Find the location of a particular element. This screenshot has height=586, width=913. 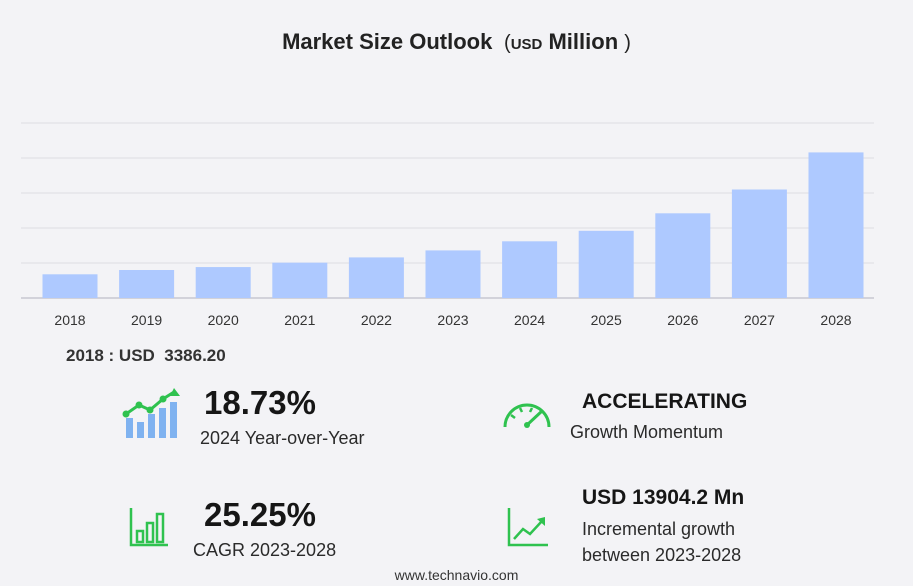

x-tick-label: 2026 is located at coordinates (682, 320).